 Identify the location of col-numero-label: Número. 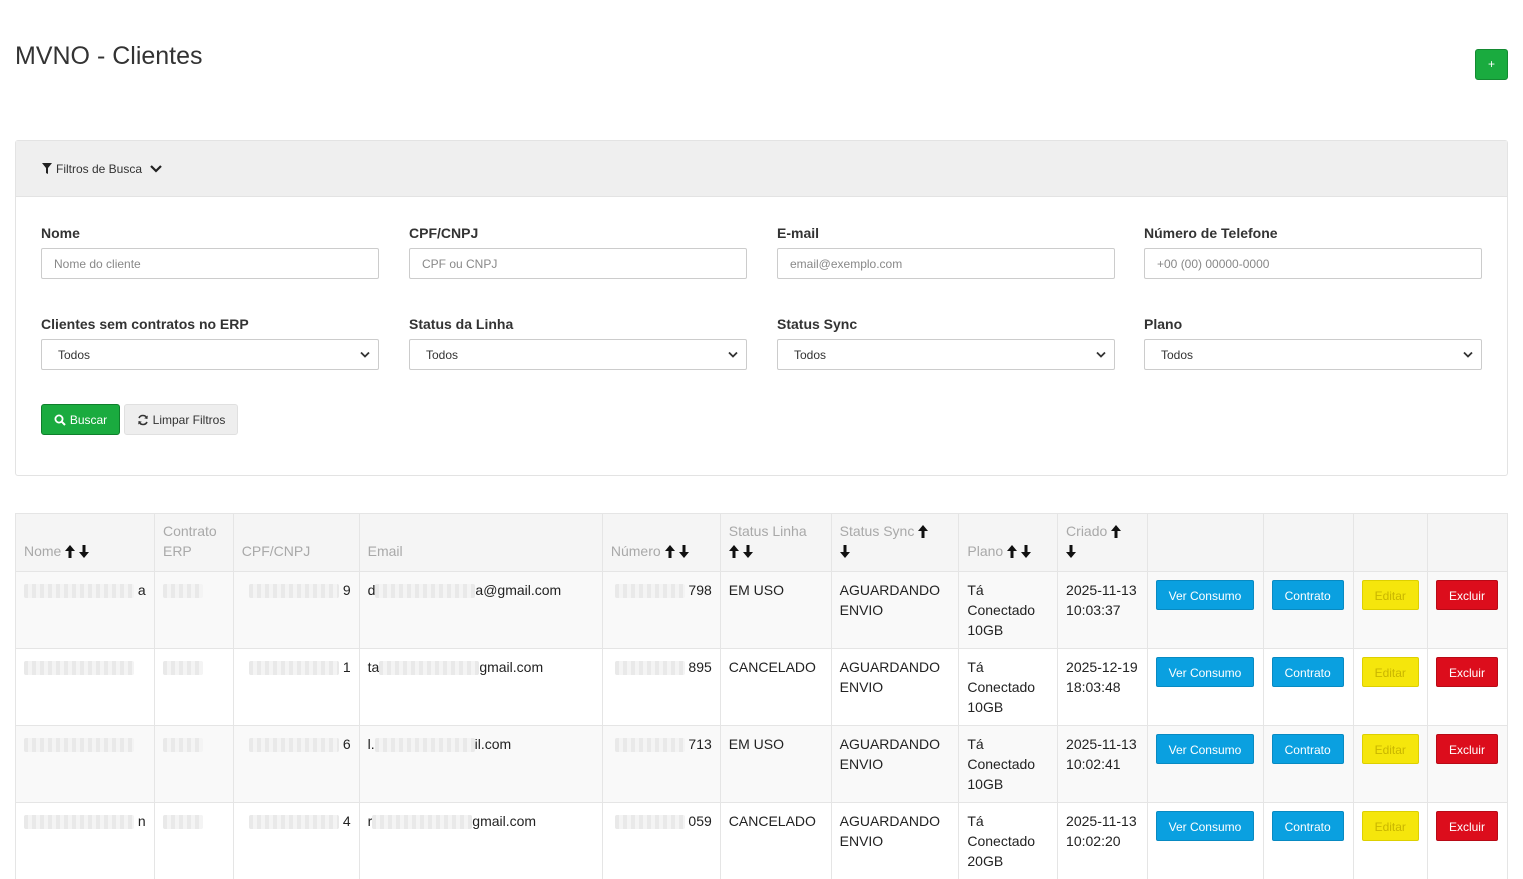
(635, 551).